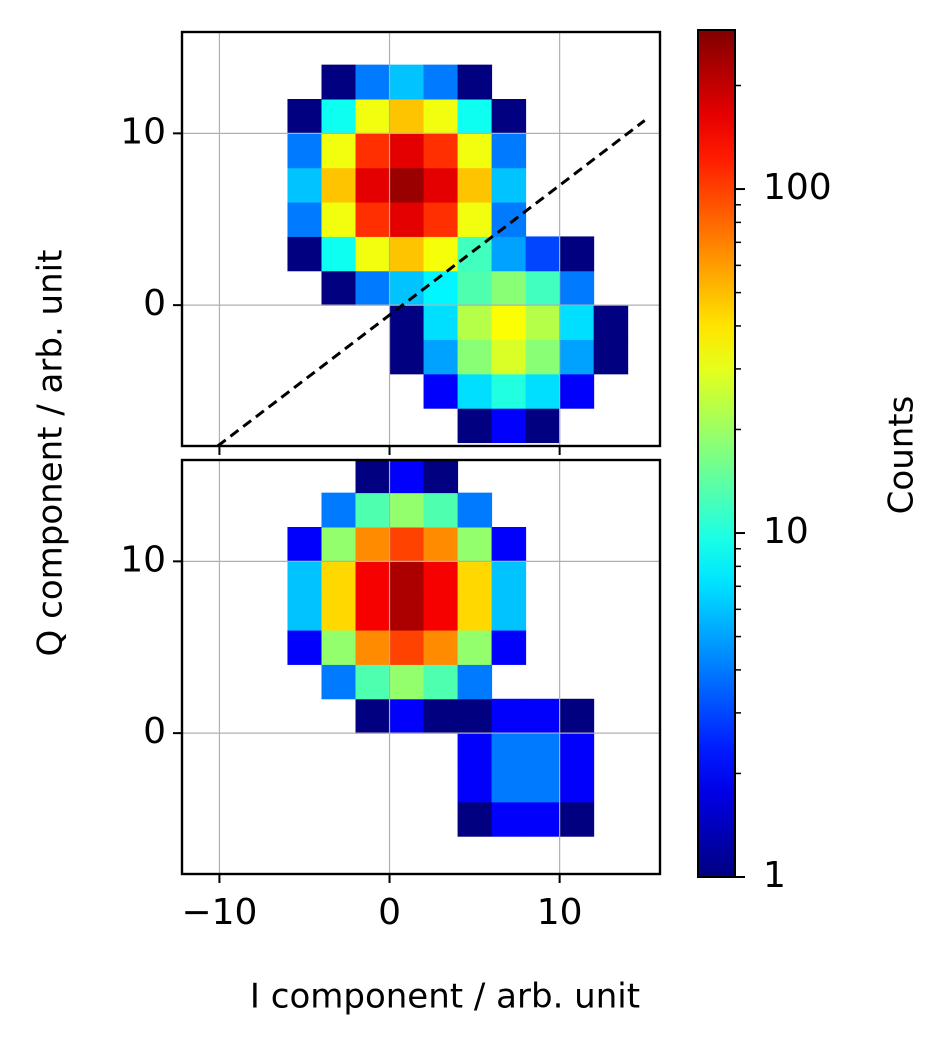 This screenshot has height=1056, width=952. What do you see at coordinates (797, 187) in the screenshot?
I see `colorbar-tick-label: 100` at bounding box center [797, 187].